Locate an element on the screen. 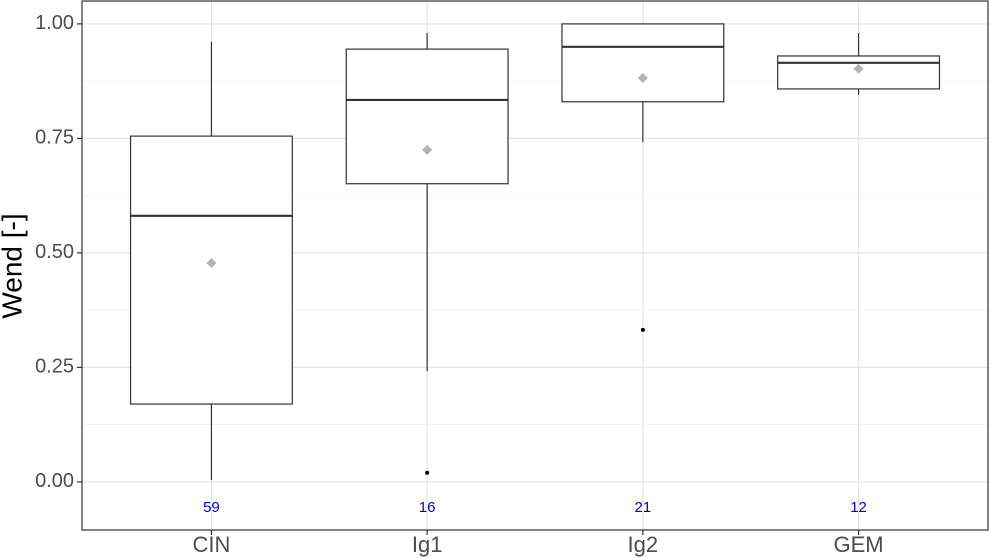 Image resolution: width=989 pixels, height=558 pixels. y-axis-label: Wend [-] is located at coordinates (13, 265).